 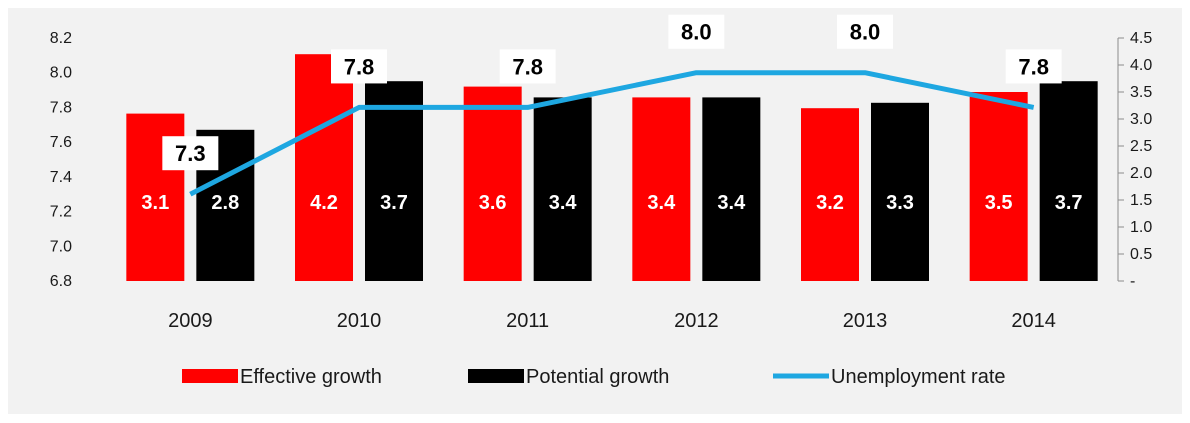 What do you see at coordinates (865, 321) in the screenshot?
I see `x-category-label: 2013` at bounding box center [865, 321].